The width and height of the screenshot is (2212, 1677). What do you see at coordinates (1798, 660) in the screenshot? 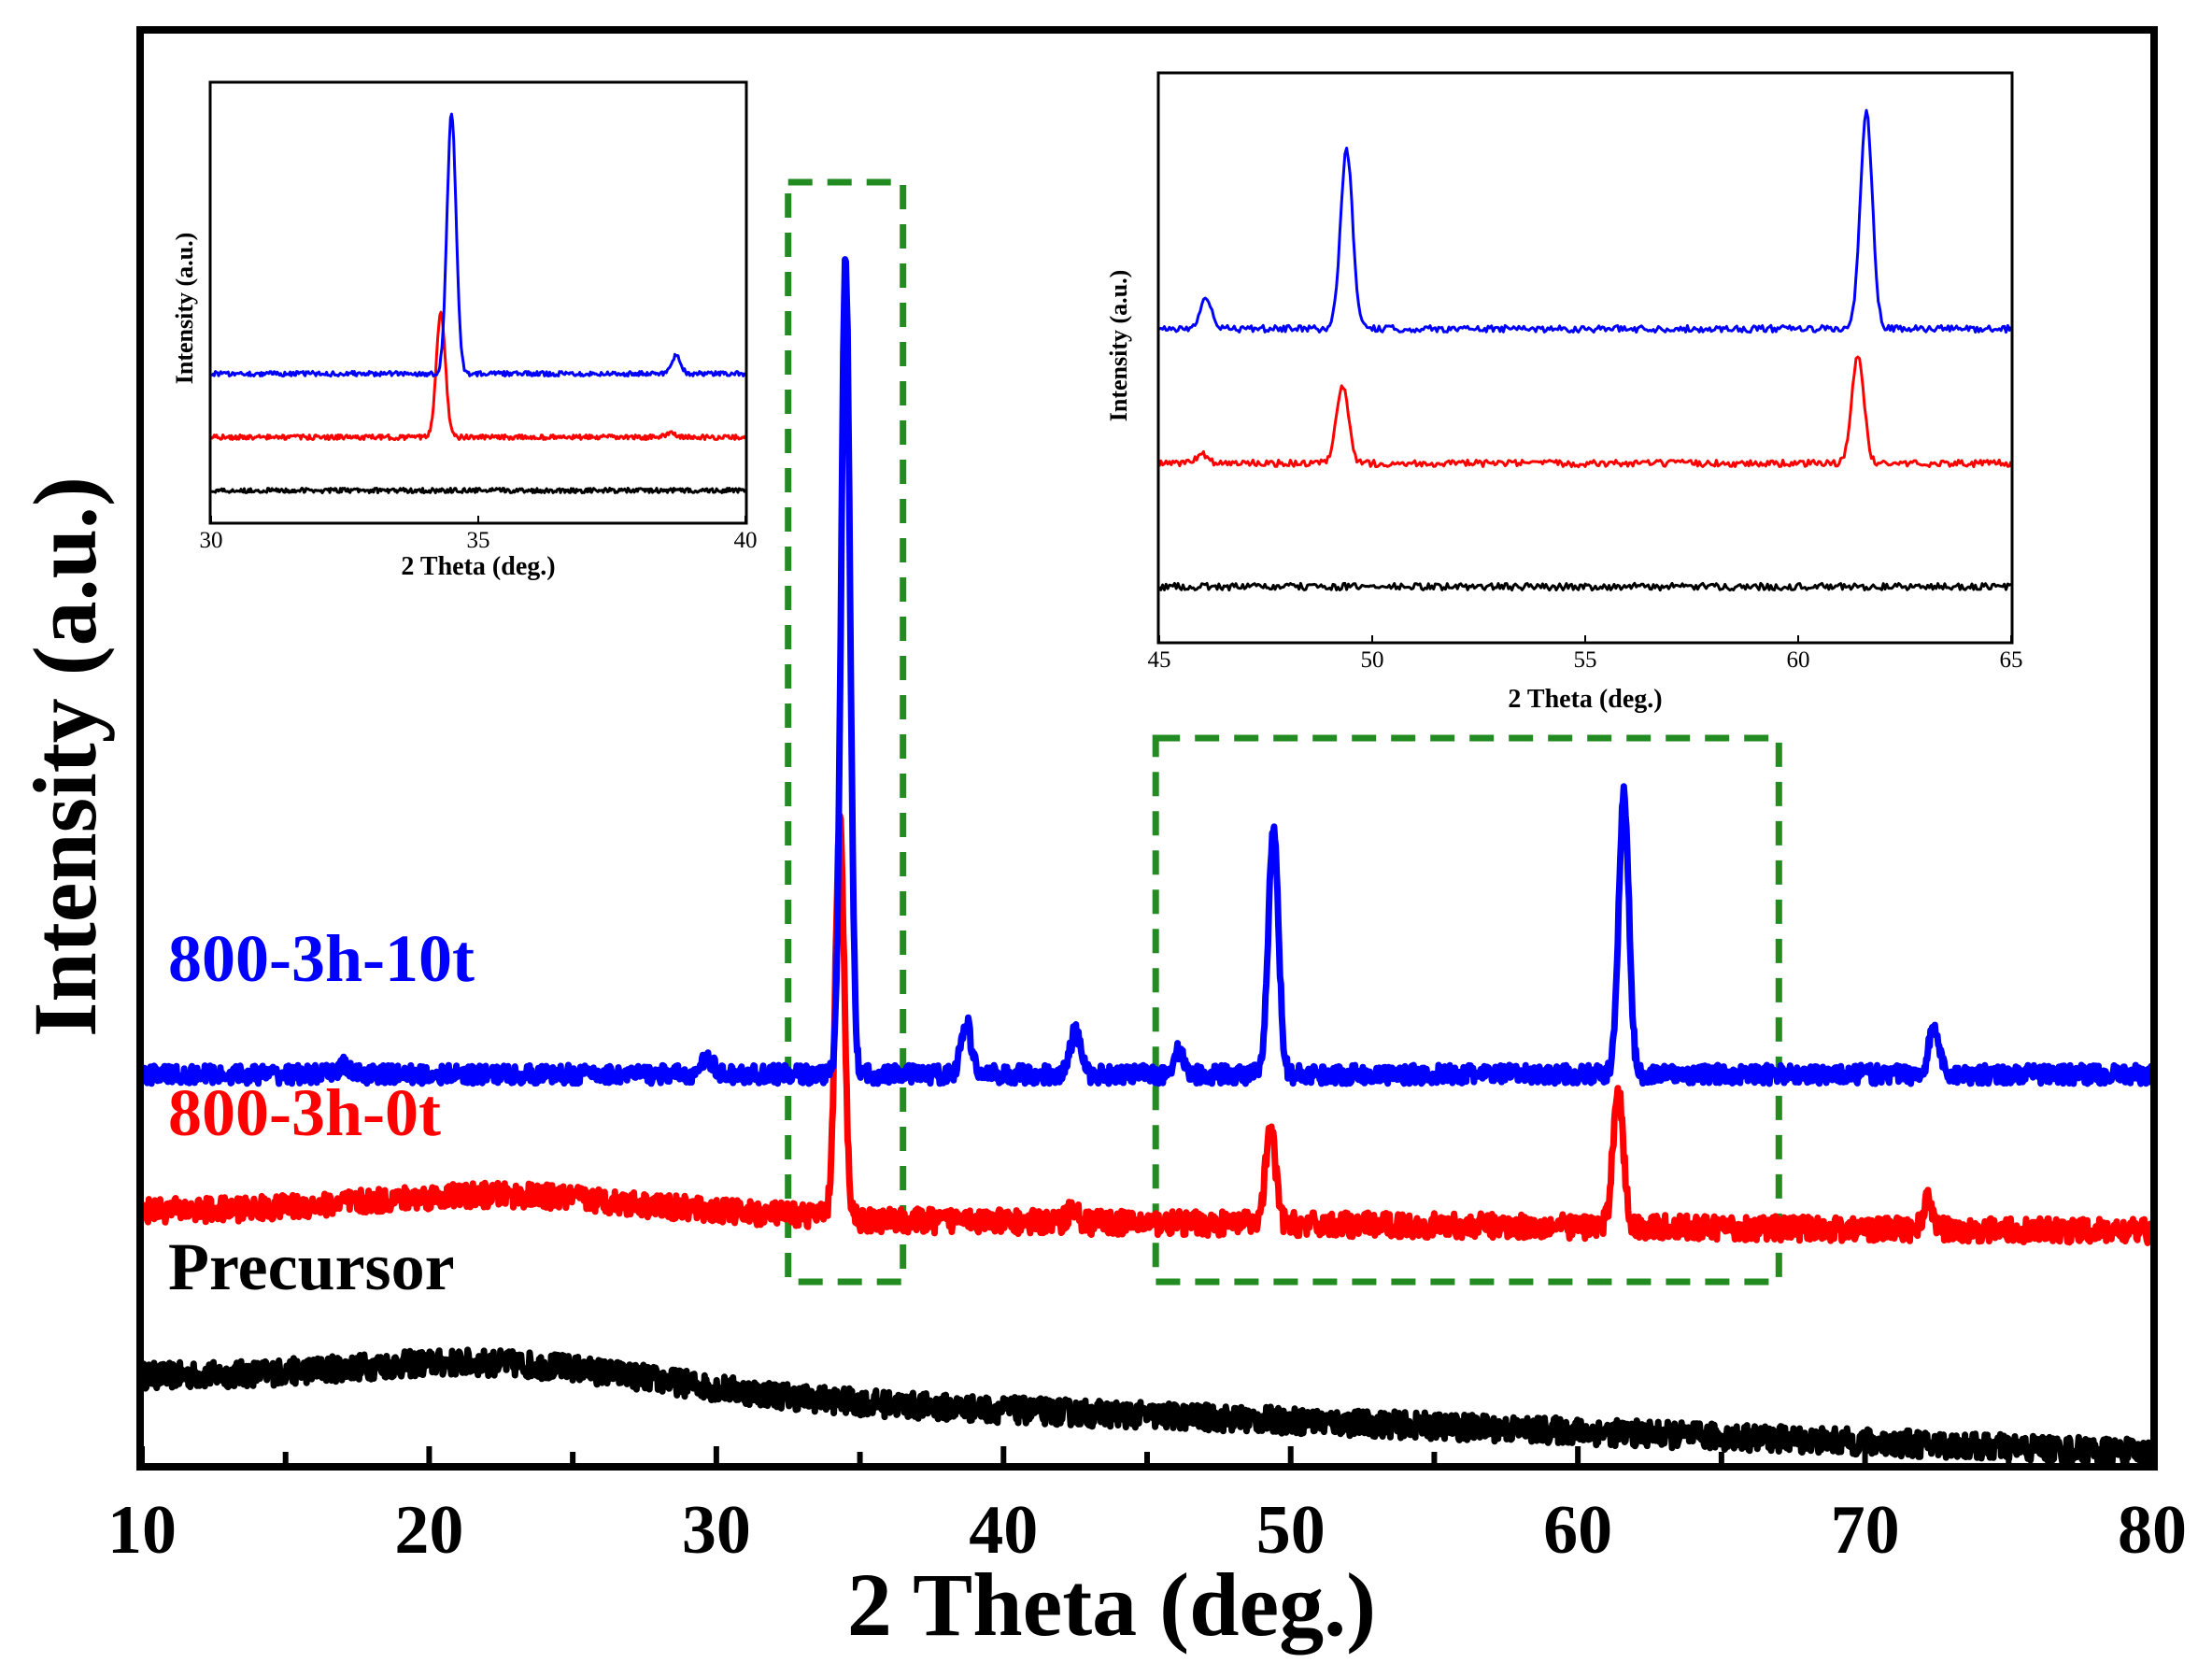
I see `inset-x-tick-label: 60` at bounding box center [1798, 660].